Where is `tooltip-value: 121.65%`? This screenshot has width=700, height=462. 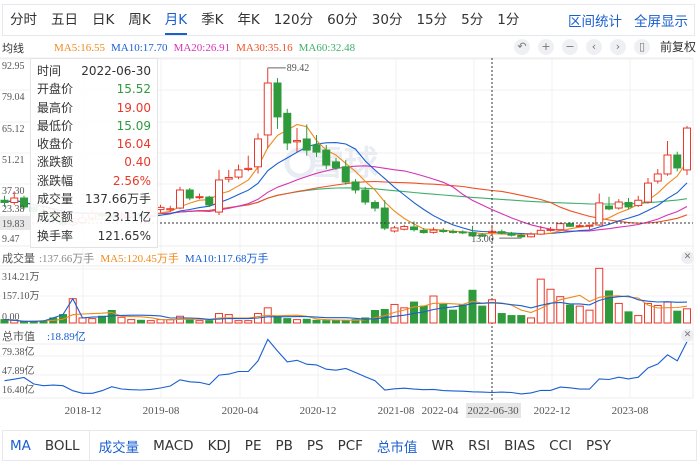
tooltip-value: 121.65% is located at coordinates (124, 235).